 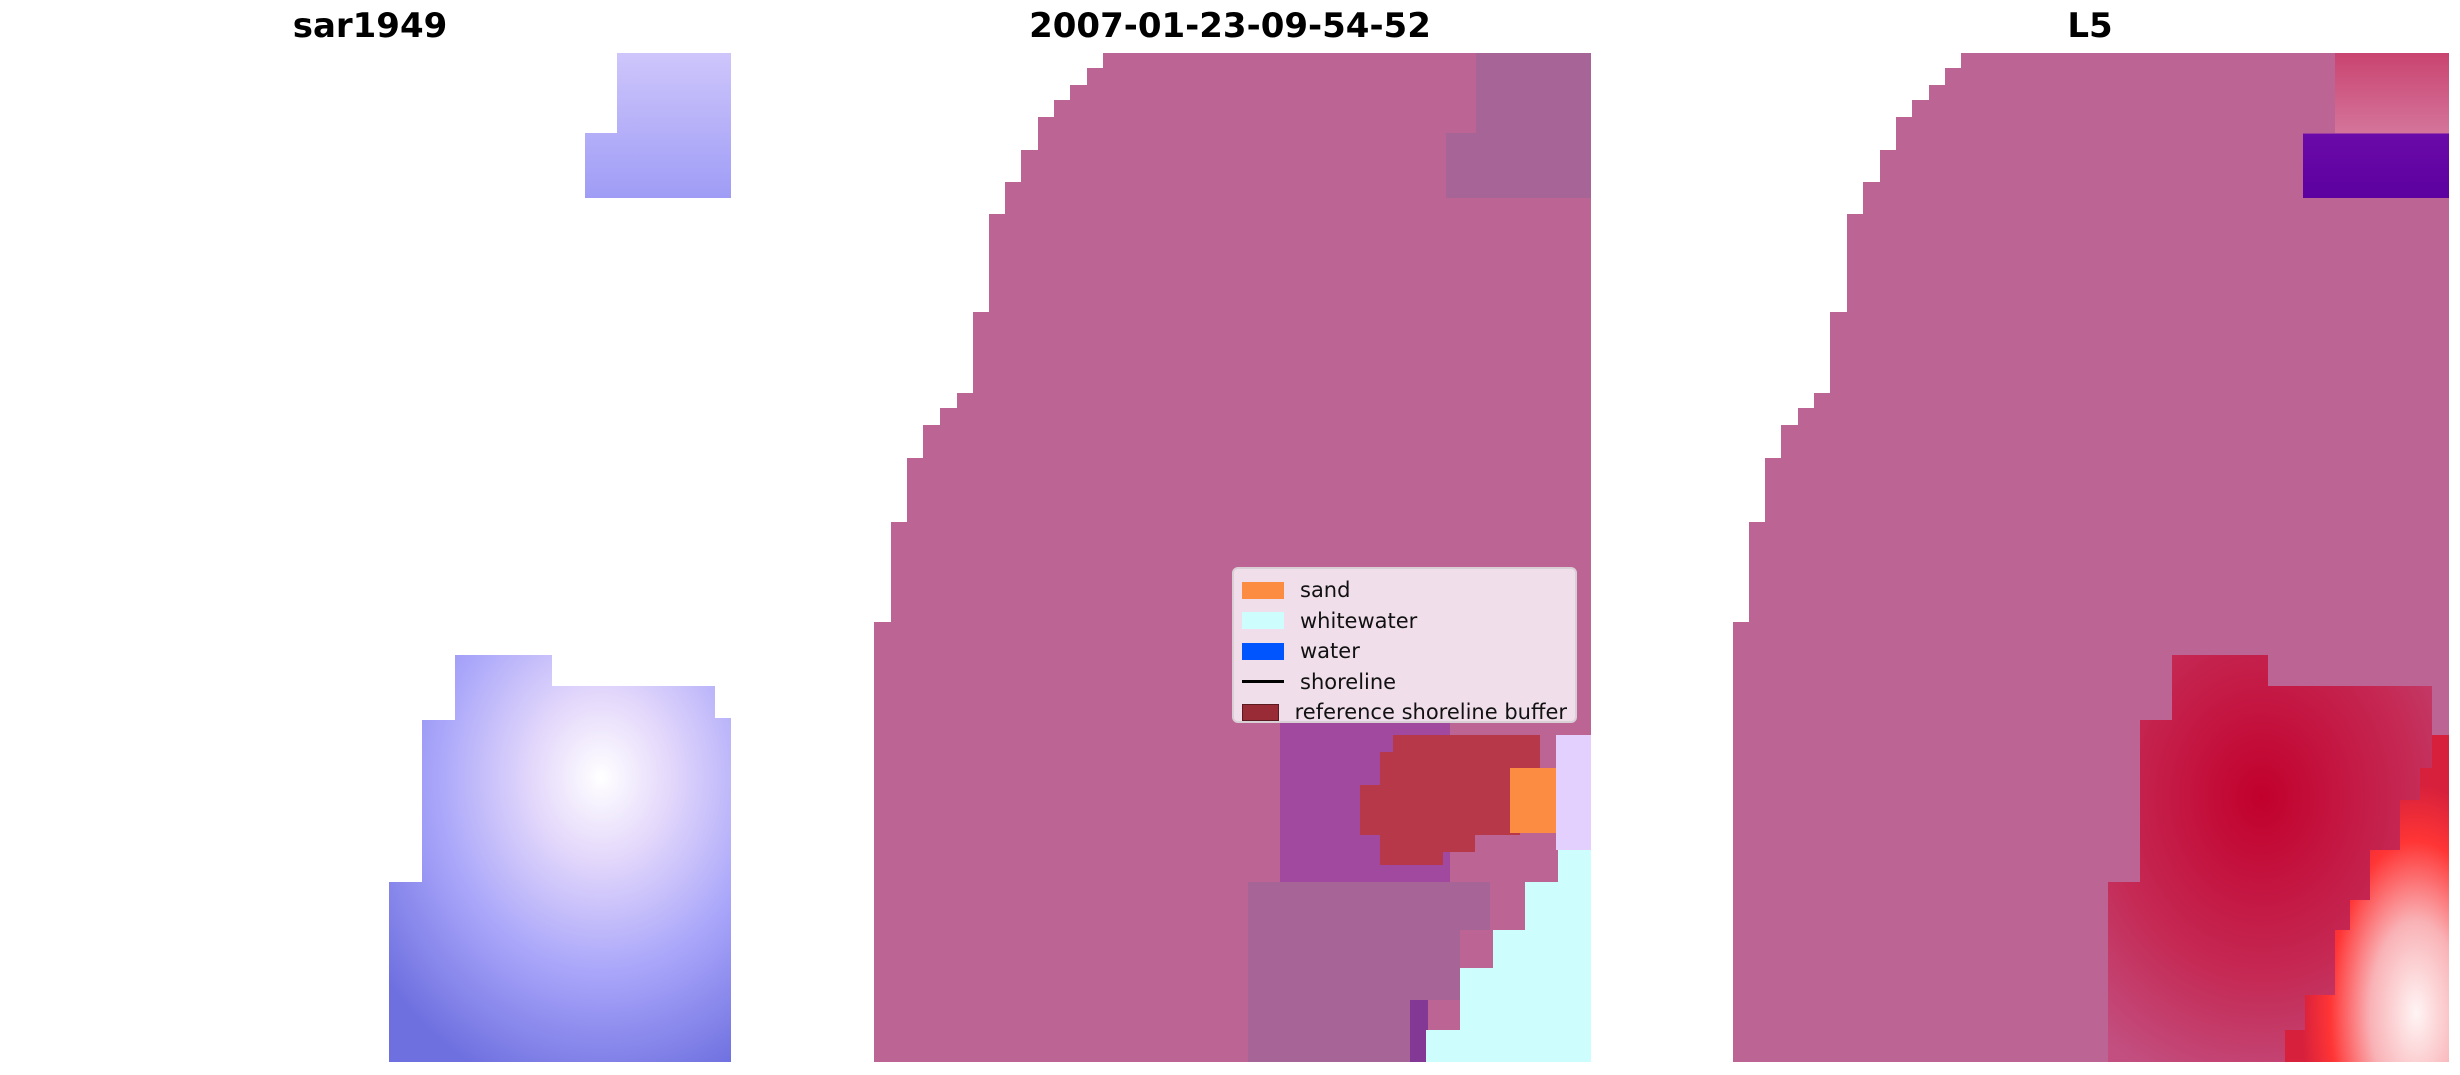 I want to click on legend-swatch-reference-buffer, so click(x=1260, y=712).